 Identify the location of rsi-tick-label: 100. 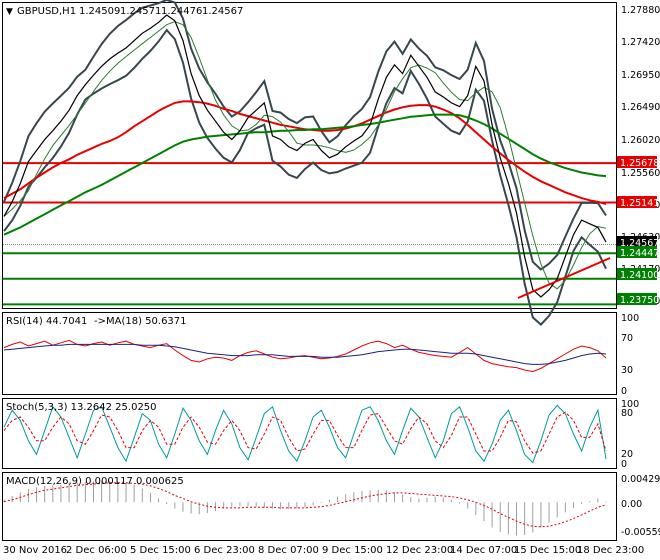
(630, 318).